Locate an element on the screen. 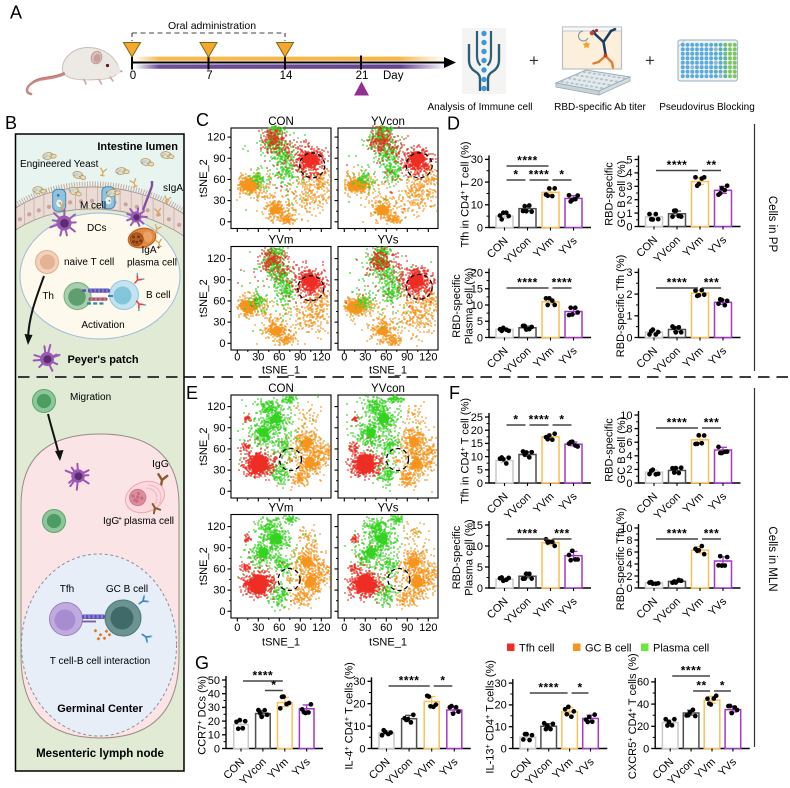  svg-text: Cells in PP is located at coordinates (772, 224).